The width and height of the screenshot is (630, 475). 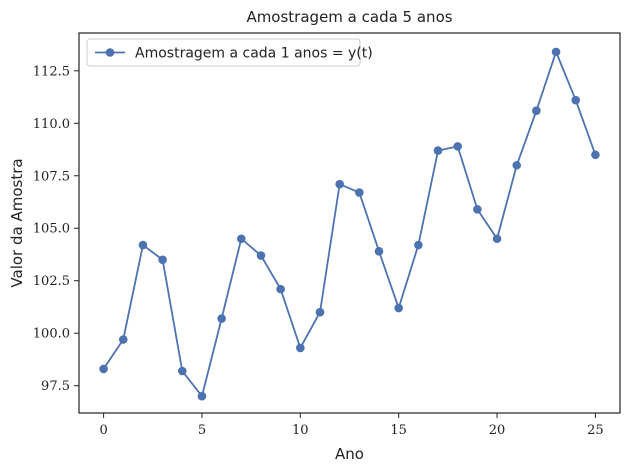 I want to click on y-tick-label: 97.5, so click(x=55, y=386).